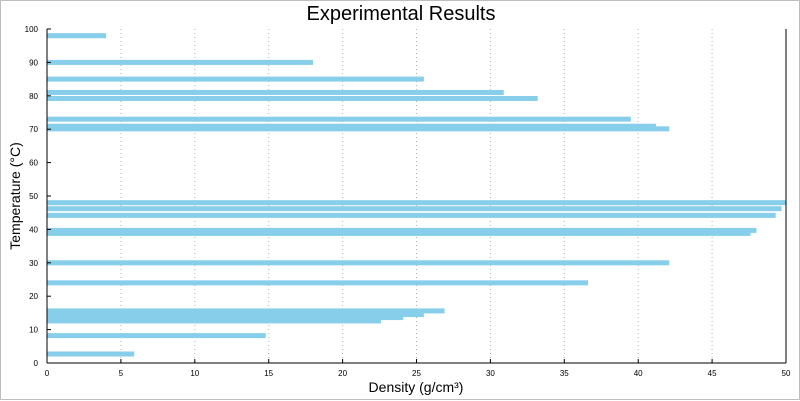 Image resolution: width=800 pixels, height=401 pixels. What do you see at coordinates (786, 373) in the screenshot?
I see `x-tick-label-10: 50` at bounding box center [786, 373].